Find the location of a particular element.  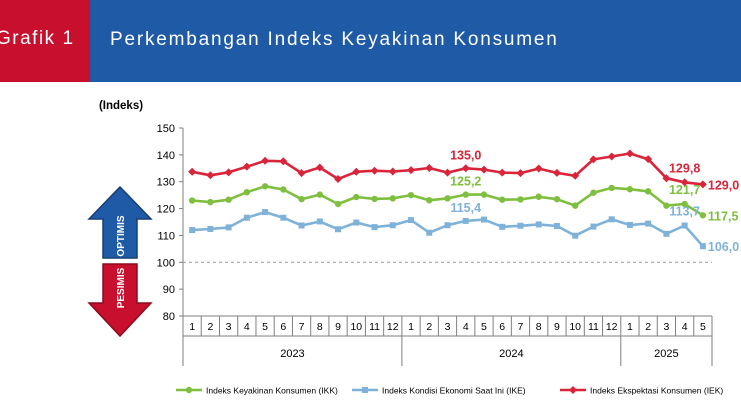

pesimis-label: PESIMIS is located at coordinates (121, 287).